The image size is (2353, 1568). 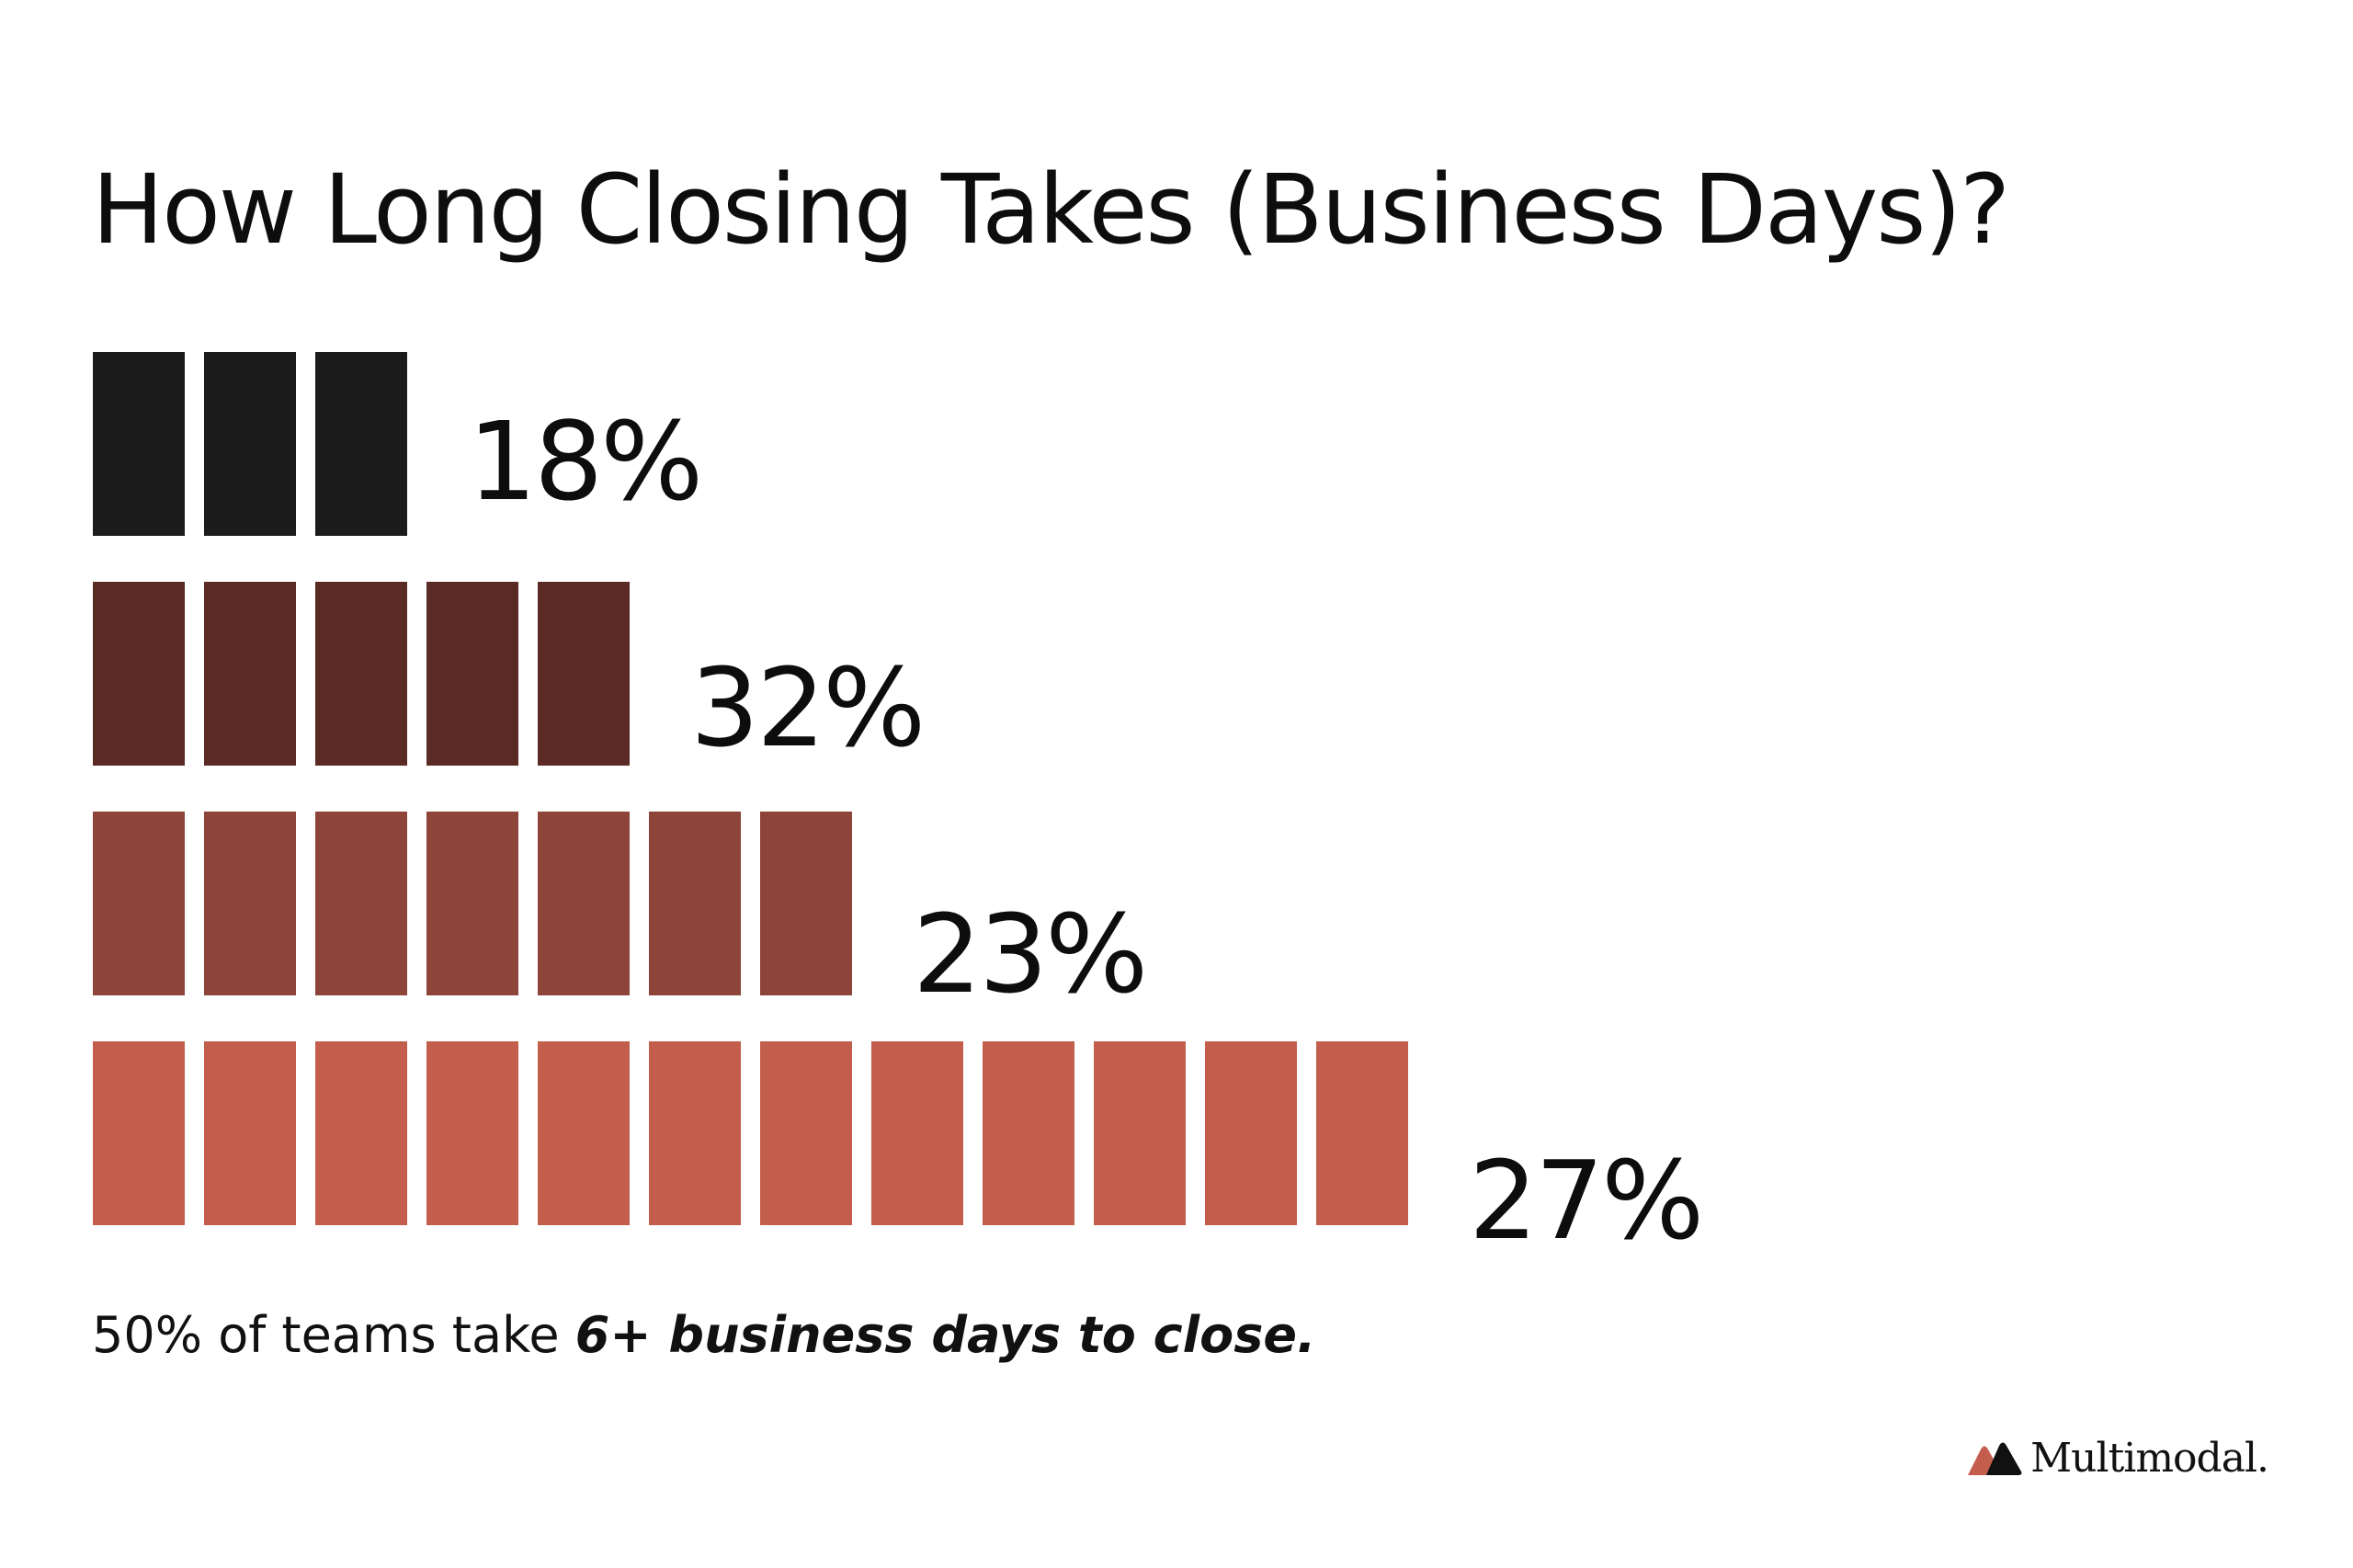 What do you see at coordinates (1585, 1200) in the screenshot?
I see `bar-value-label: 27%` at bounding box center [1585, 1200].